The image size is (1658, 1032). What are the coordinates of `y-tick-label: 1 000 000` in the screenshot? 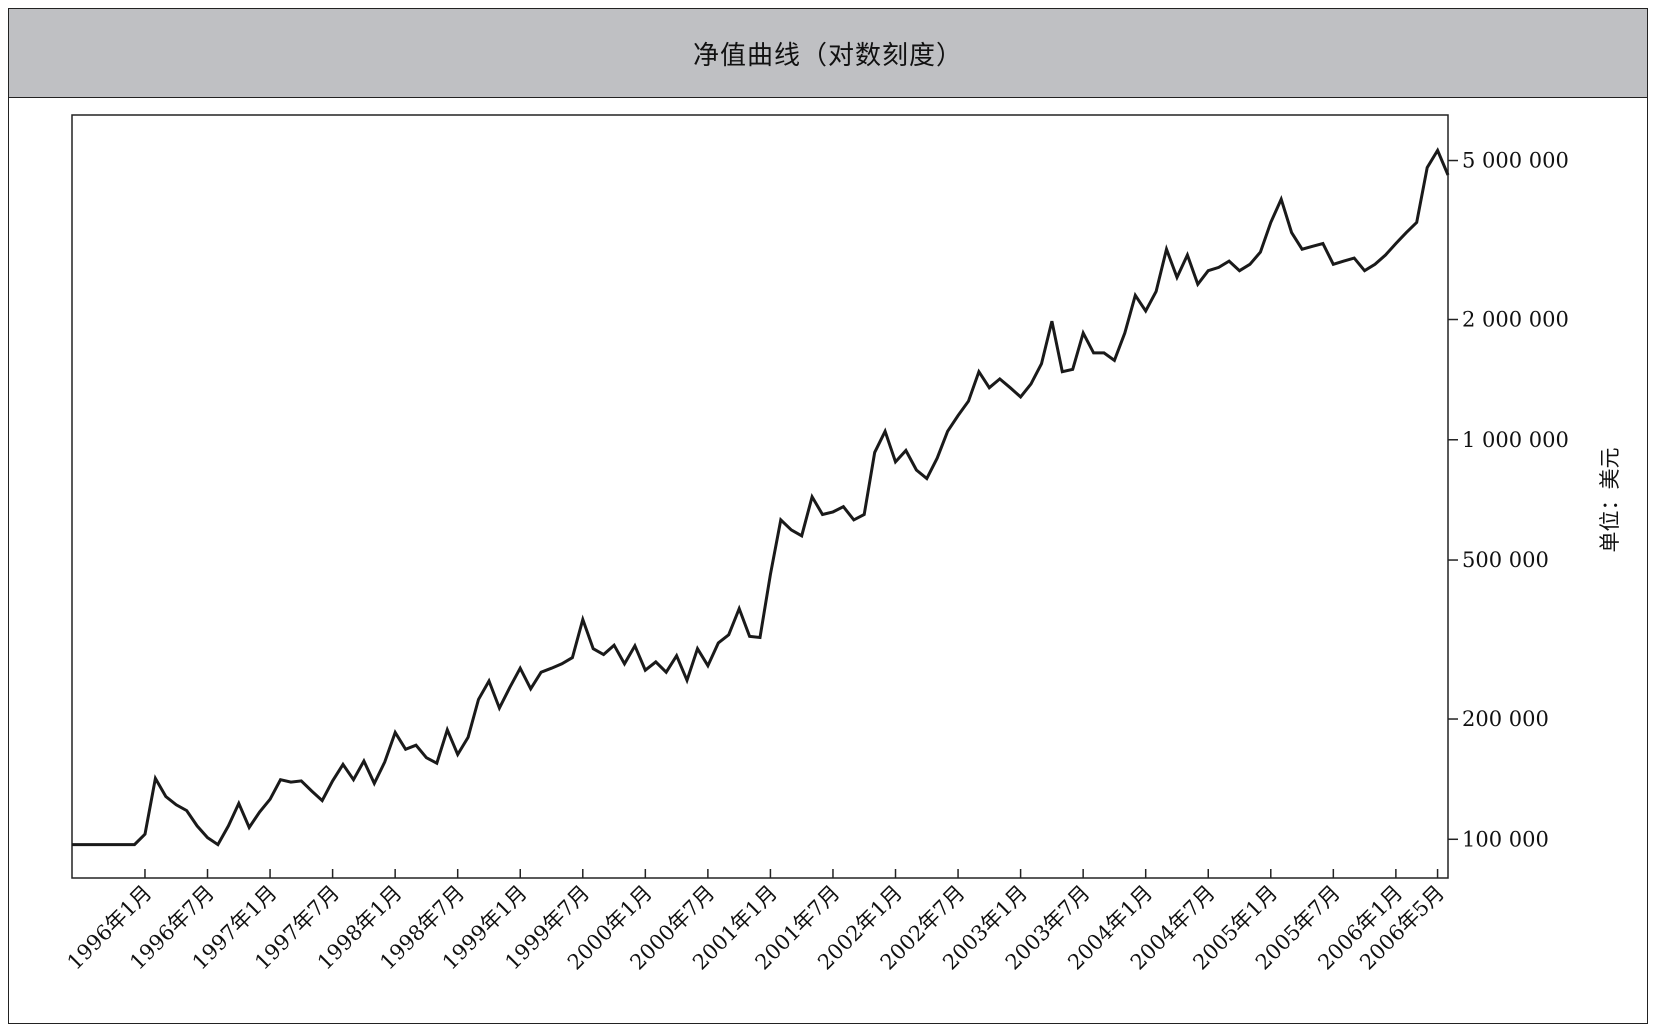 It's located at (1515, 440).